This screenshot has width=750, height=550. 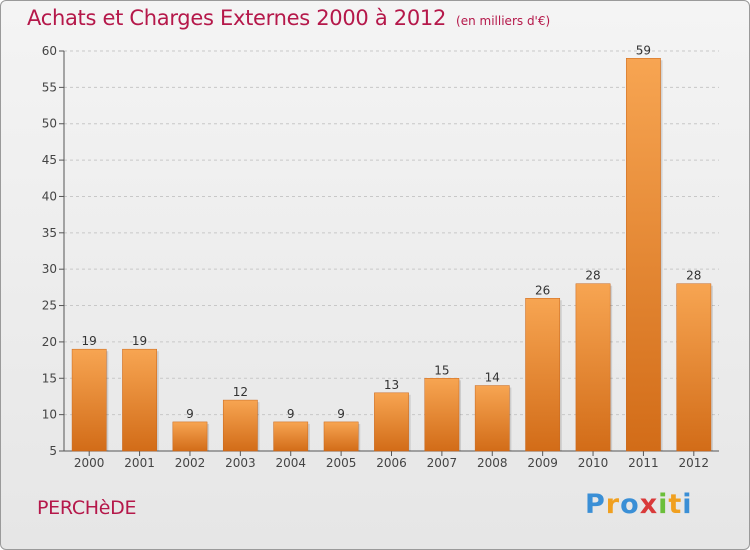 I want to click on x-tick-label: 2003, so click(x=240, y=463).